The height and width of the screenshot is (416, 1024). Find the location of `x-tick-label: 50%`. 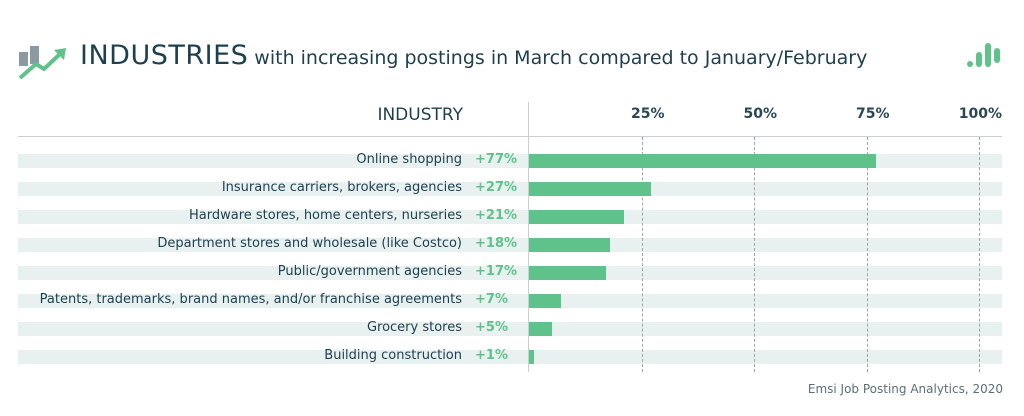

x-tick-label: 50% is located at coordinates (760, 114).